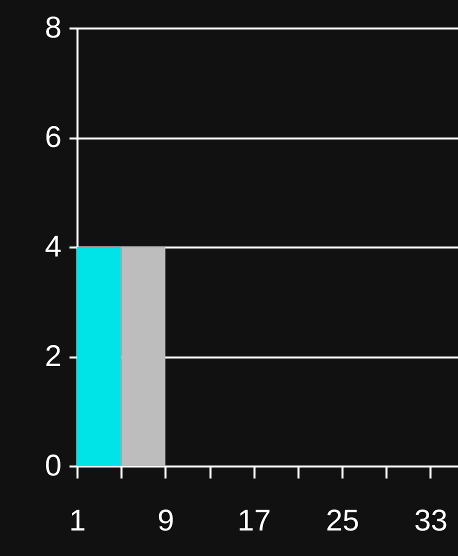 This screenshot has width=458, height=556. I want to click on x-tick-label: 33, so click(431, 521).